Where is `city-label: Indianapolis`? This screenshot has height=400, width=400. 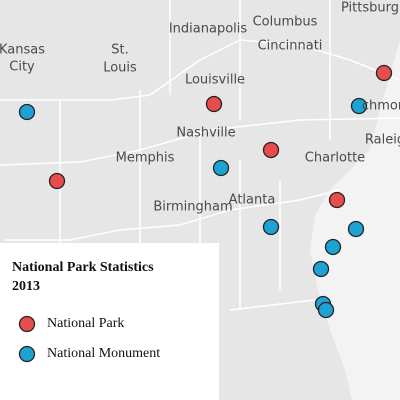
city-label: Indianapolis is located at coordinates (208, 29).